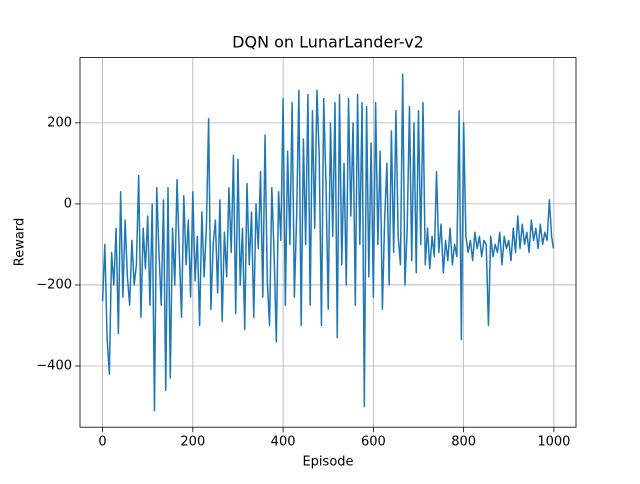 Image resolution: width=640 pixels, height=484 pixels. What do you see at coordinates (192, 442) in the screenshot?
I see `x-tick-label: 200` at bounding box center [192, 442].